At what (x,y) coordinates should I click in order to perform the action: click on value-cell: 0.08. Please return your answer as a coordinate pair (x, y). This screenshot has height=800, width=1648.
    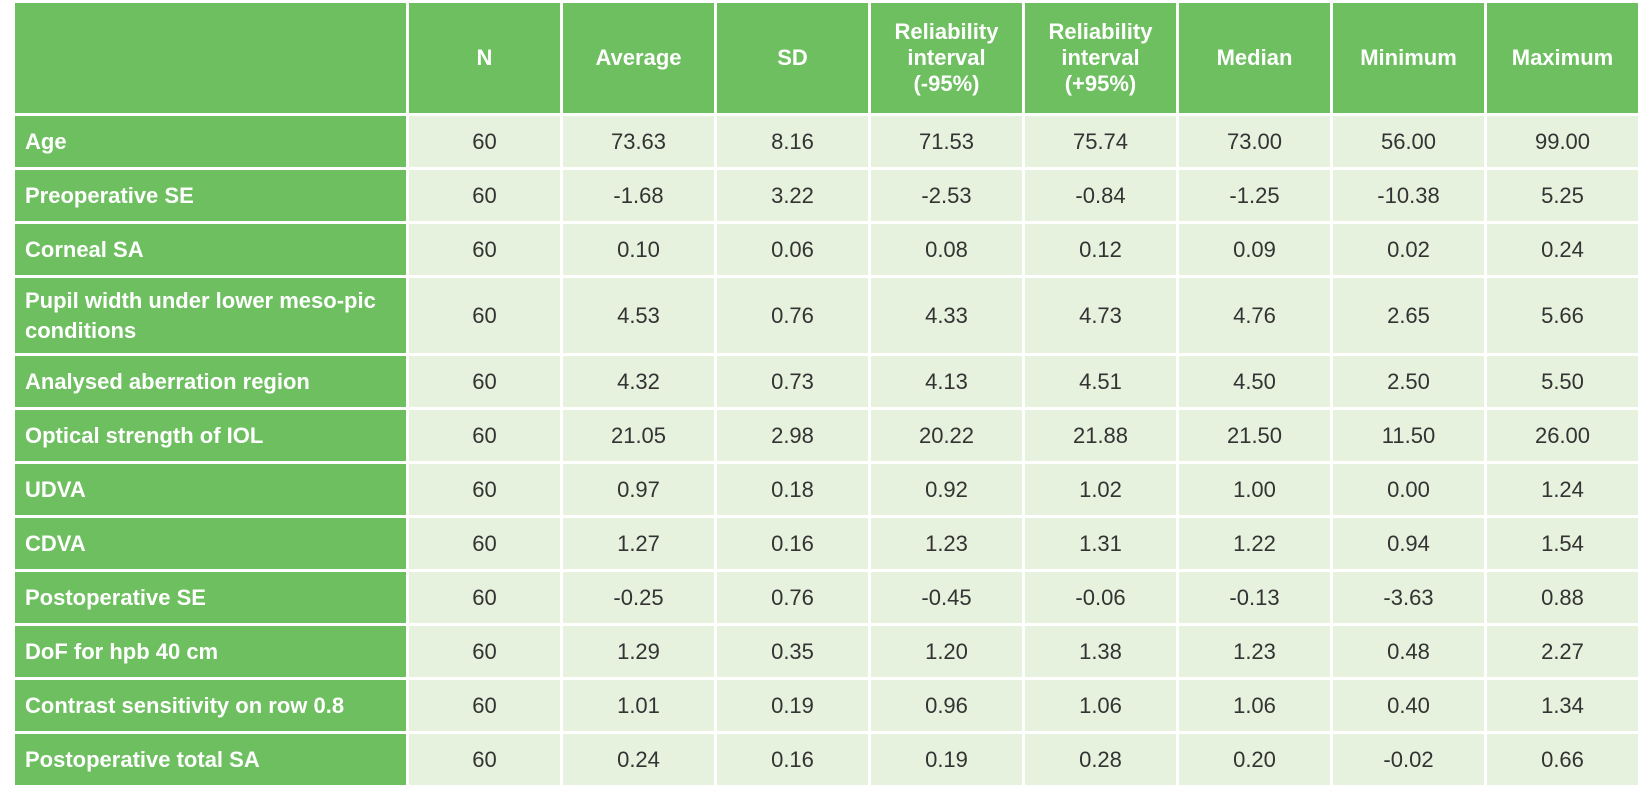
    Looking at the image, I should click on (946, 249).